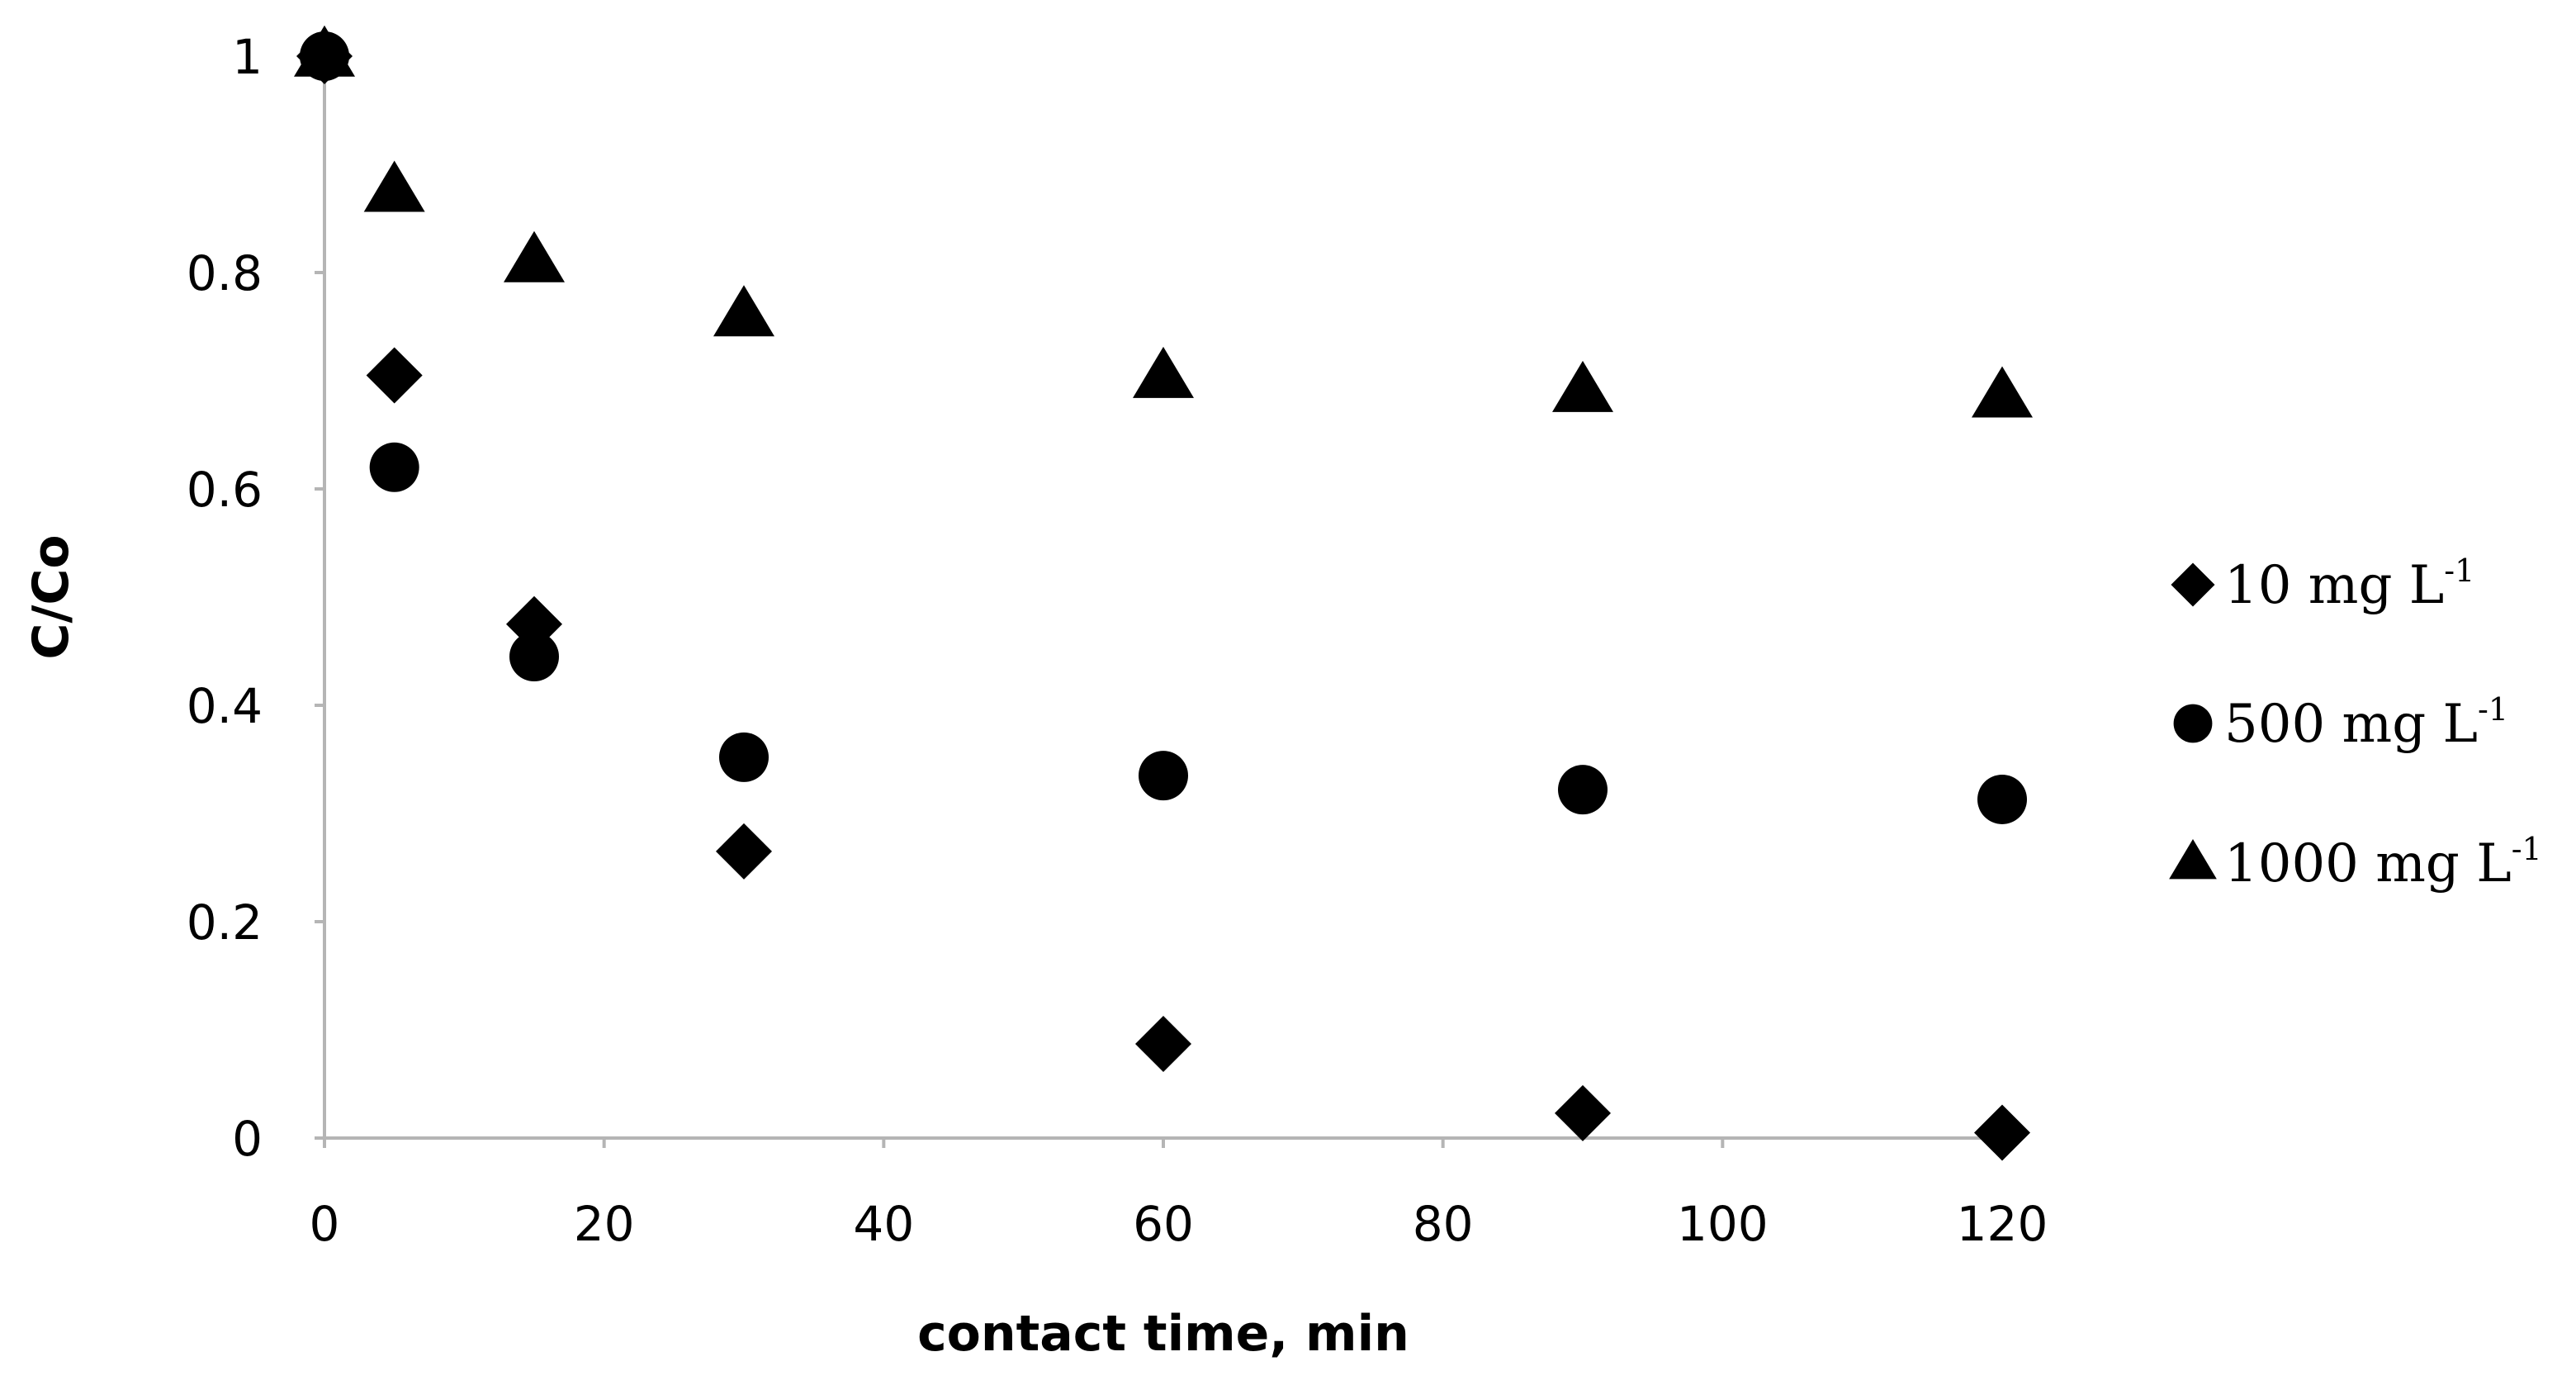 The height and width of the screenshot is (1385, 2576). I want to click on y-axis-title: C/Co, so click(51, 596).